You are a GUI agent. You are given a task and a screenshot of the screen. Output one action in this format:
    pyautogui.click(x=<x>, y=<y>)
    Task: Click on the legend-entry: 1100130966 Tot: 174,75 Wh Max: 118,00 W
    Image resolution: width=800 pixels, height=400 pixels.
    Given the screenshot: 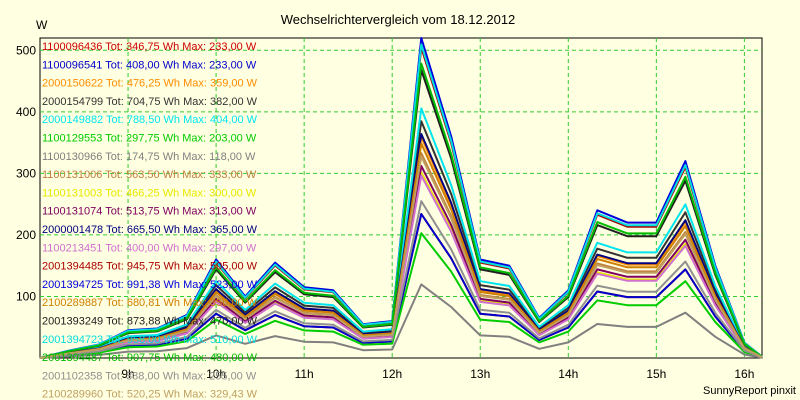 What is the action you would take?
    pyautogui.click(x=149, y=157)
    